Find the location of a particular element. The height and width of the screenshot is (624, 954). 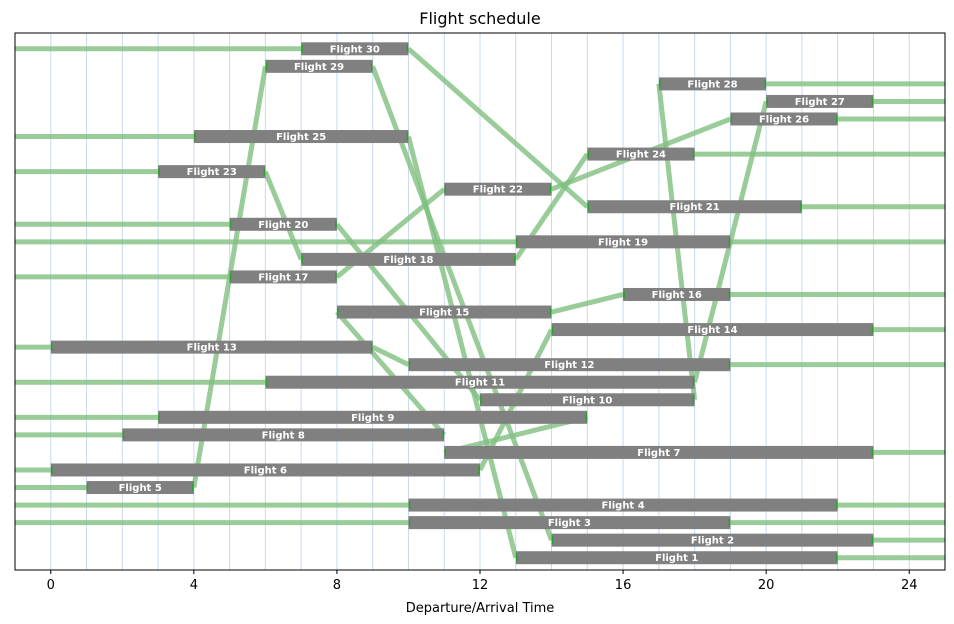

x-axis-label: Departure/Arrival Time is located at coordinates (480, 608).